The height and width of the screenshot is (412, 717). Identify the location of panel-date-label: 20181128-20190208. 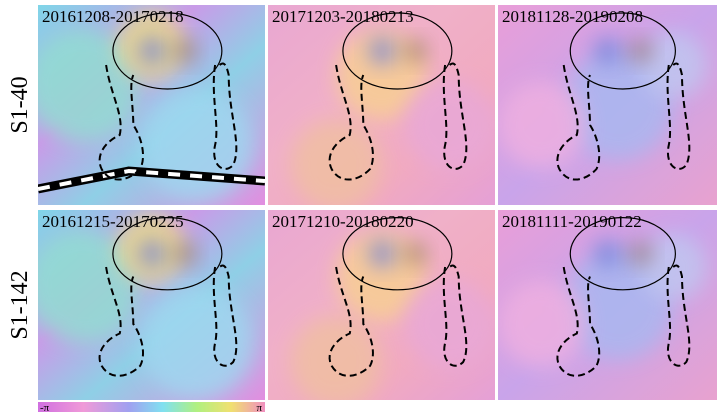
(572, 16).